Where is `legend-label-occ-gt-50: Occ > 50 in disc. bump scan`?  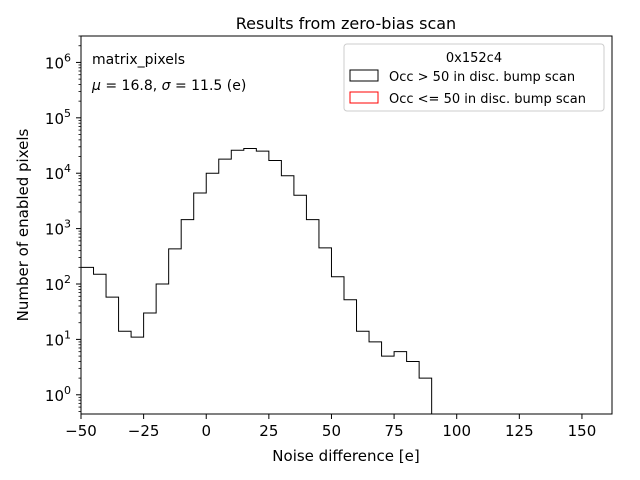
legend-label-occ-gt-50: Occ > 50 in disc. bump scan is located at coordinates (482, 77).